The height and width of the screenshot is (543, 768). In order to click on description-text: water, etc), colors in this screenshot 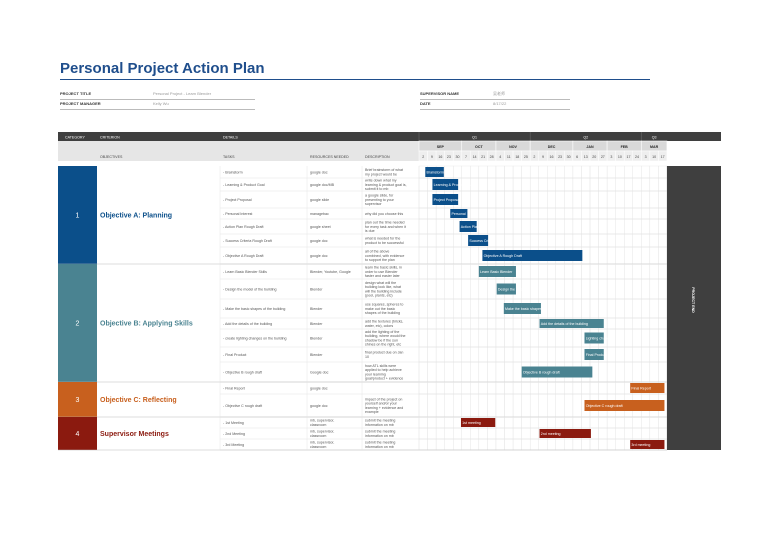, I will do `click(379, 326)`.